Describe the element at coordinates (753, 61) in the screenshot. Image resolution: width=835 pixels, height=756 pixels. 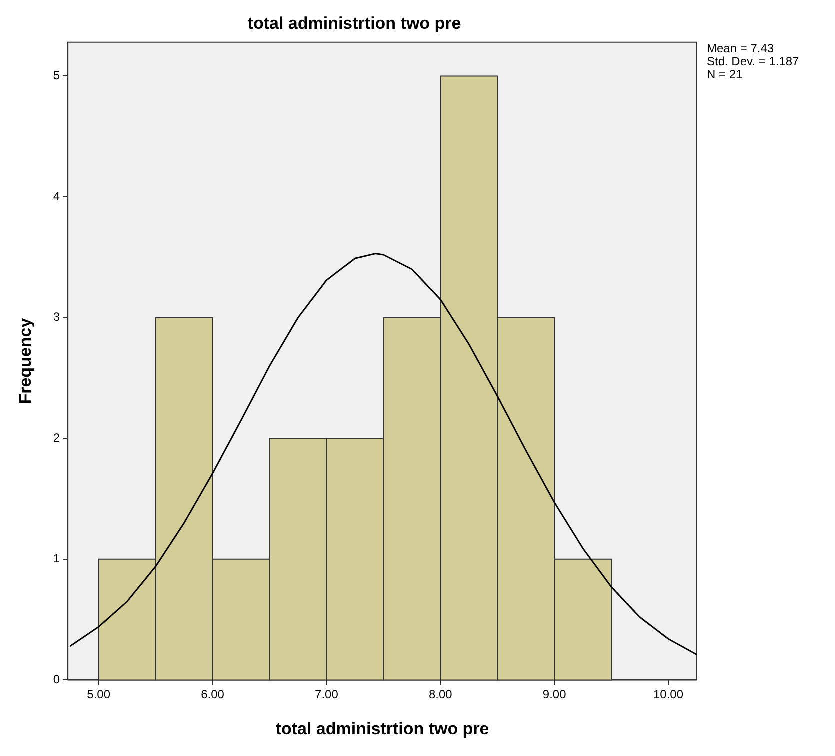
I see `text: Std. Dev. = 1.187` at that location.